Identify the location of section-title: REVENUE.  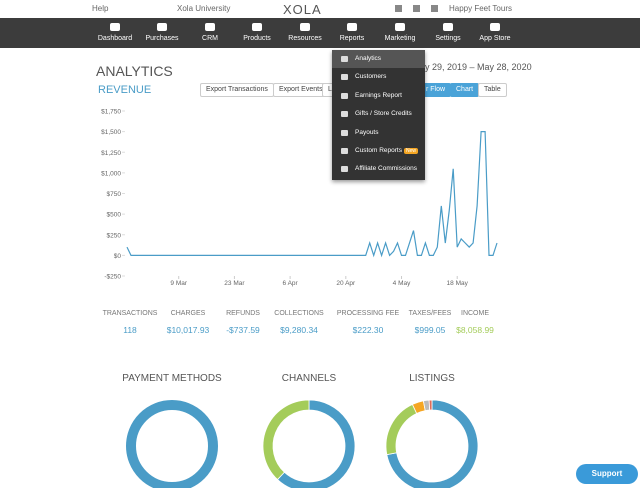
(125, 90).